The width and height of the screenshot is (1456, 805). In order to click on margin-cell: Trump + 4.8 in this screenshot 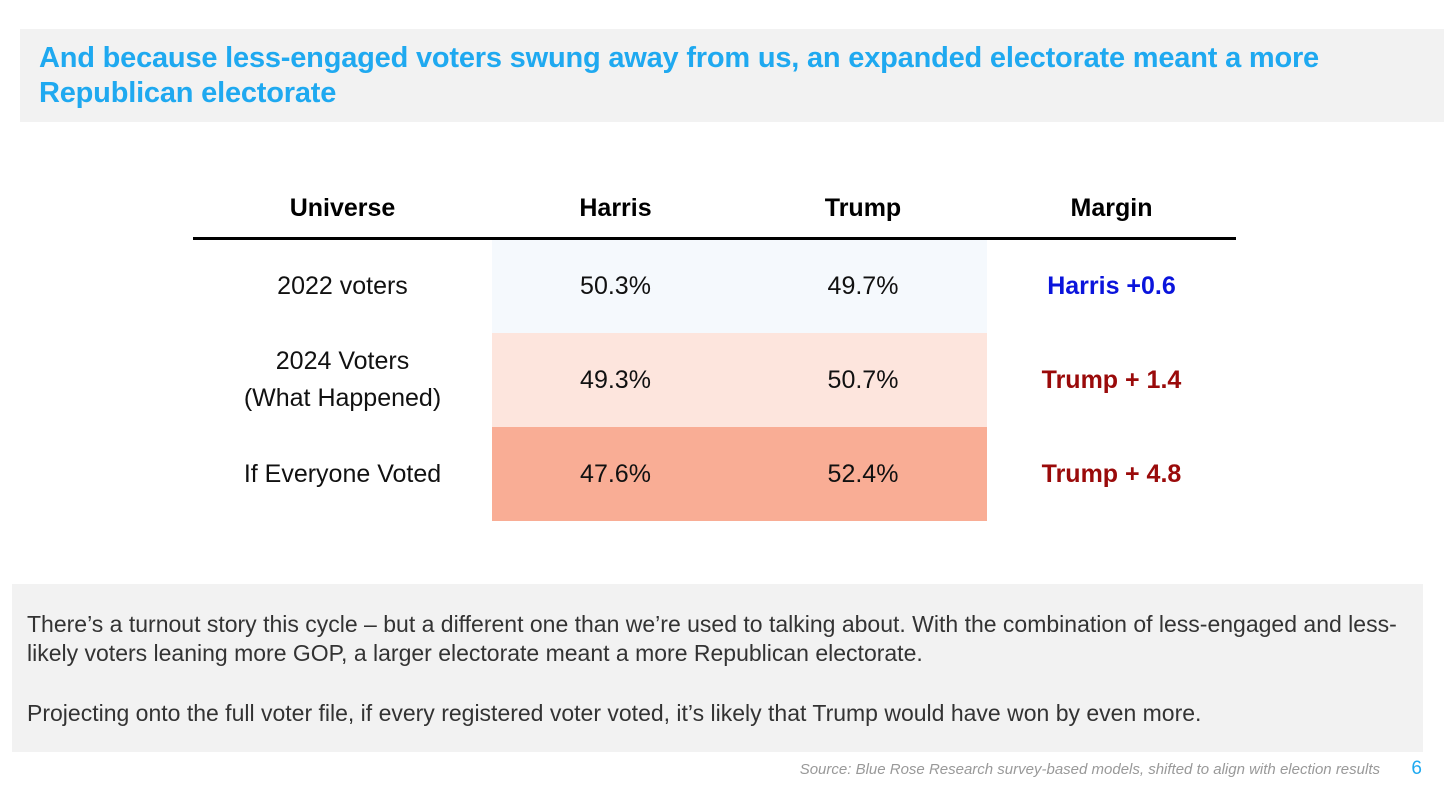, I will do `click(1111, 473)`.